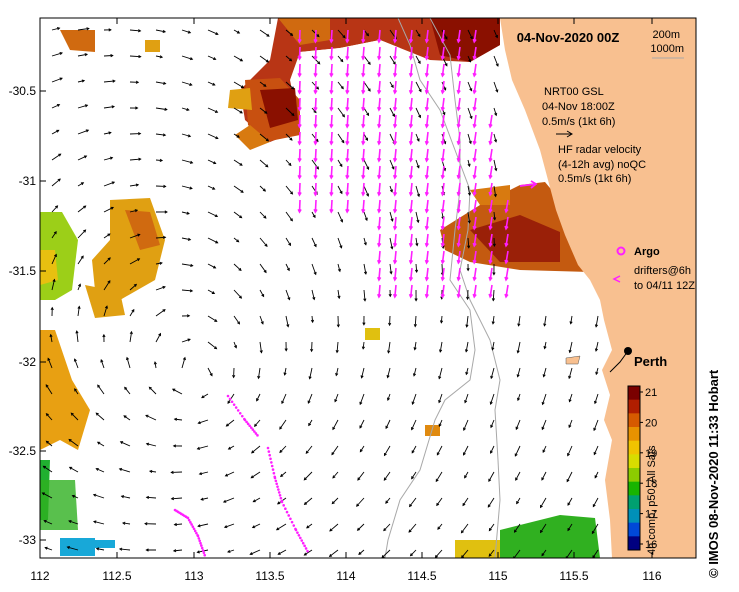  What do you see at coordinates (345, 576) in the screenshot?
I see `x-tick-label: 114` at bounding box center [345, 576].